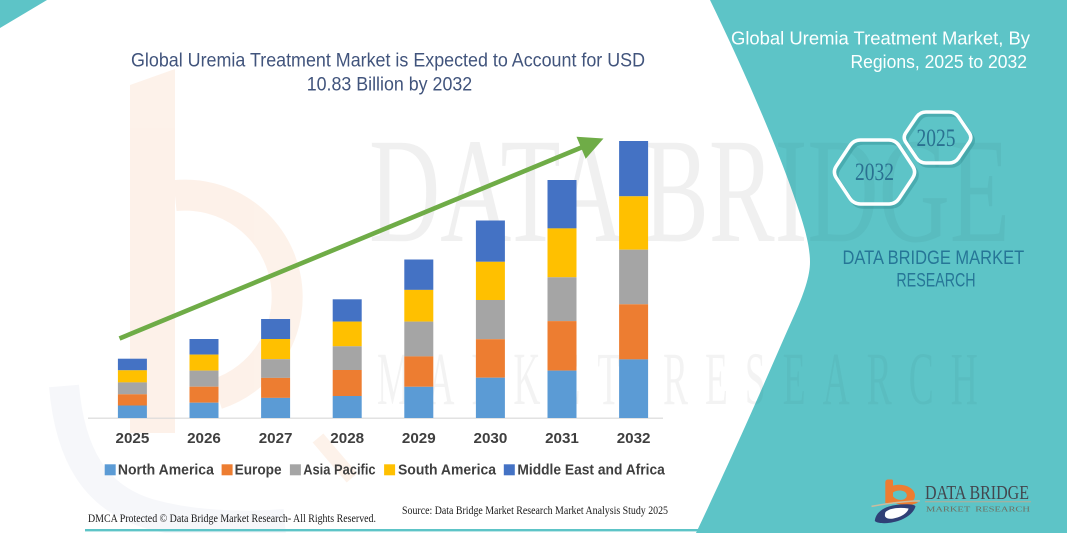 This screenshot has width=1067, height=533. Describe the element at coordinates (276, 438) in the screenshot. I see `svg-text: 2027` at that location.